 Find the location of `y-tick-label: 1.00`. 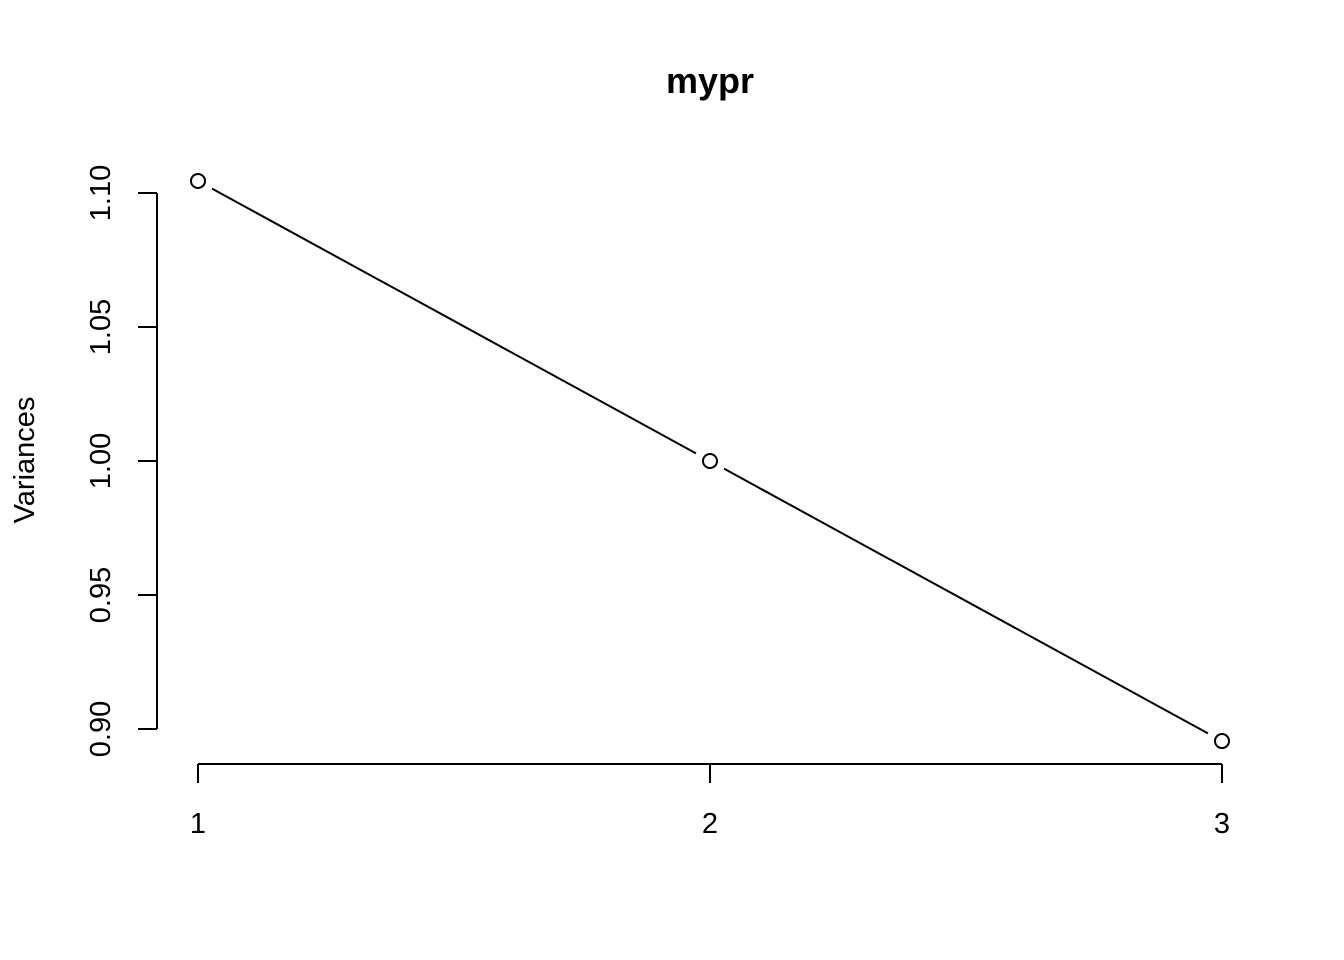

y-tick-label: 1.00 is located at coordinates (101, 461).